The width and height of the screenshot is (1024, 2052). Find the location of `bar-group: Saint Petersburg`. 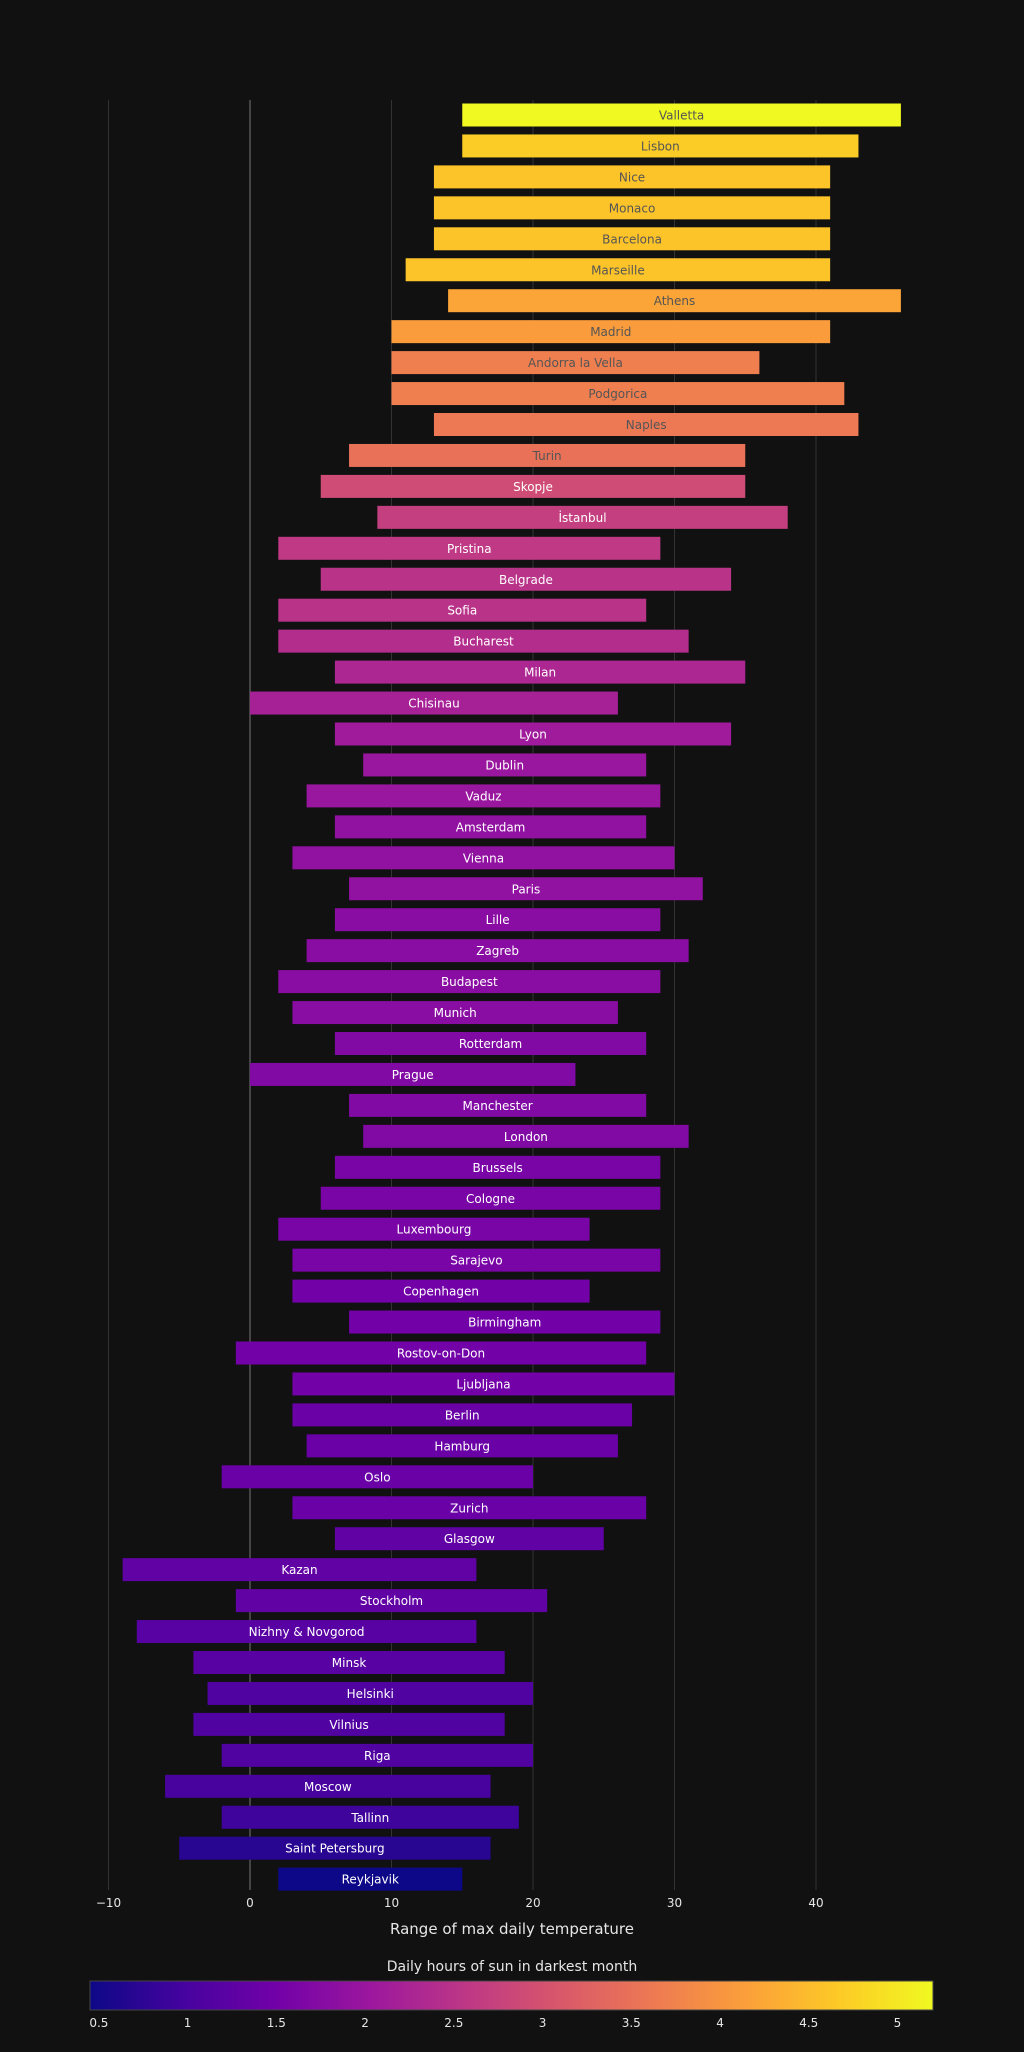

bar-group: Saint Petersburg is located at coordinates (335, 1848).